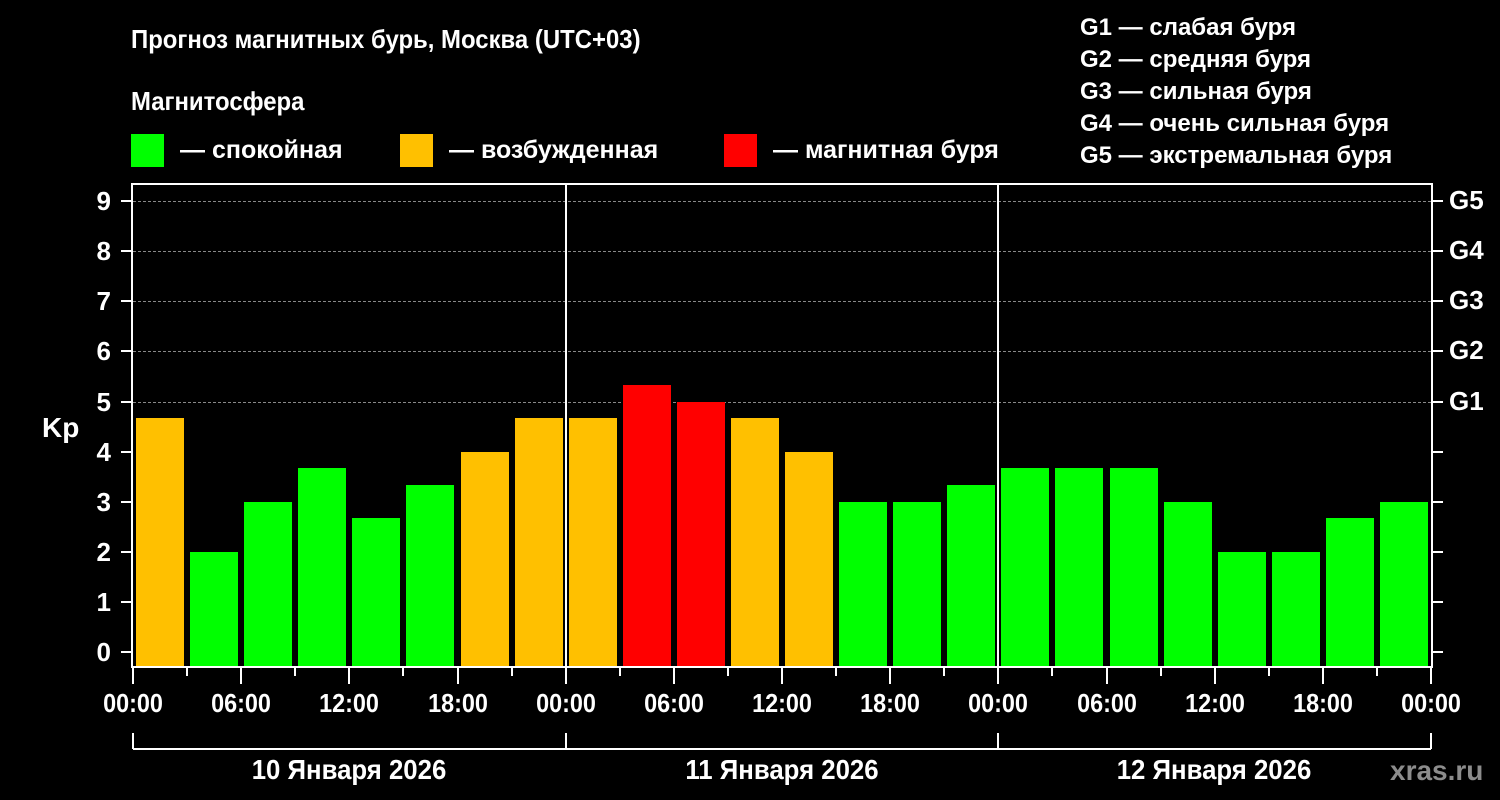 The height and width of the screenshot is (800, 1500). Describe the element at coordinates (416, 150) in the screenshot. I see `excited-swatch-icon` at that location.